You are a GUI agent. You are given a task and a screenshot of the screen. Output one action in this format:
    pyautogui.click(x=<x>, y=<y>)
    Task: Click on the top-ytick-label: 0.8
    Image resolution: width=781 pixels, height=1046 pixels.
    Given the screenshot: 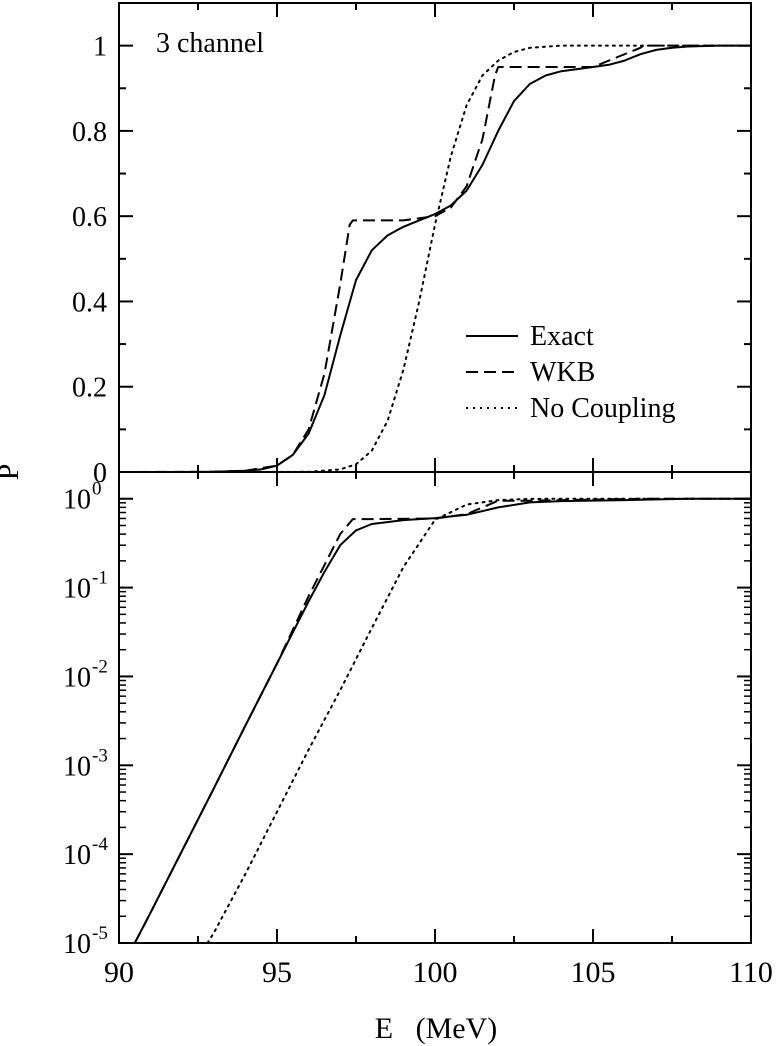 What is the action you would take?
    pyautogui.click(x=89, y=132)
    